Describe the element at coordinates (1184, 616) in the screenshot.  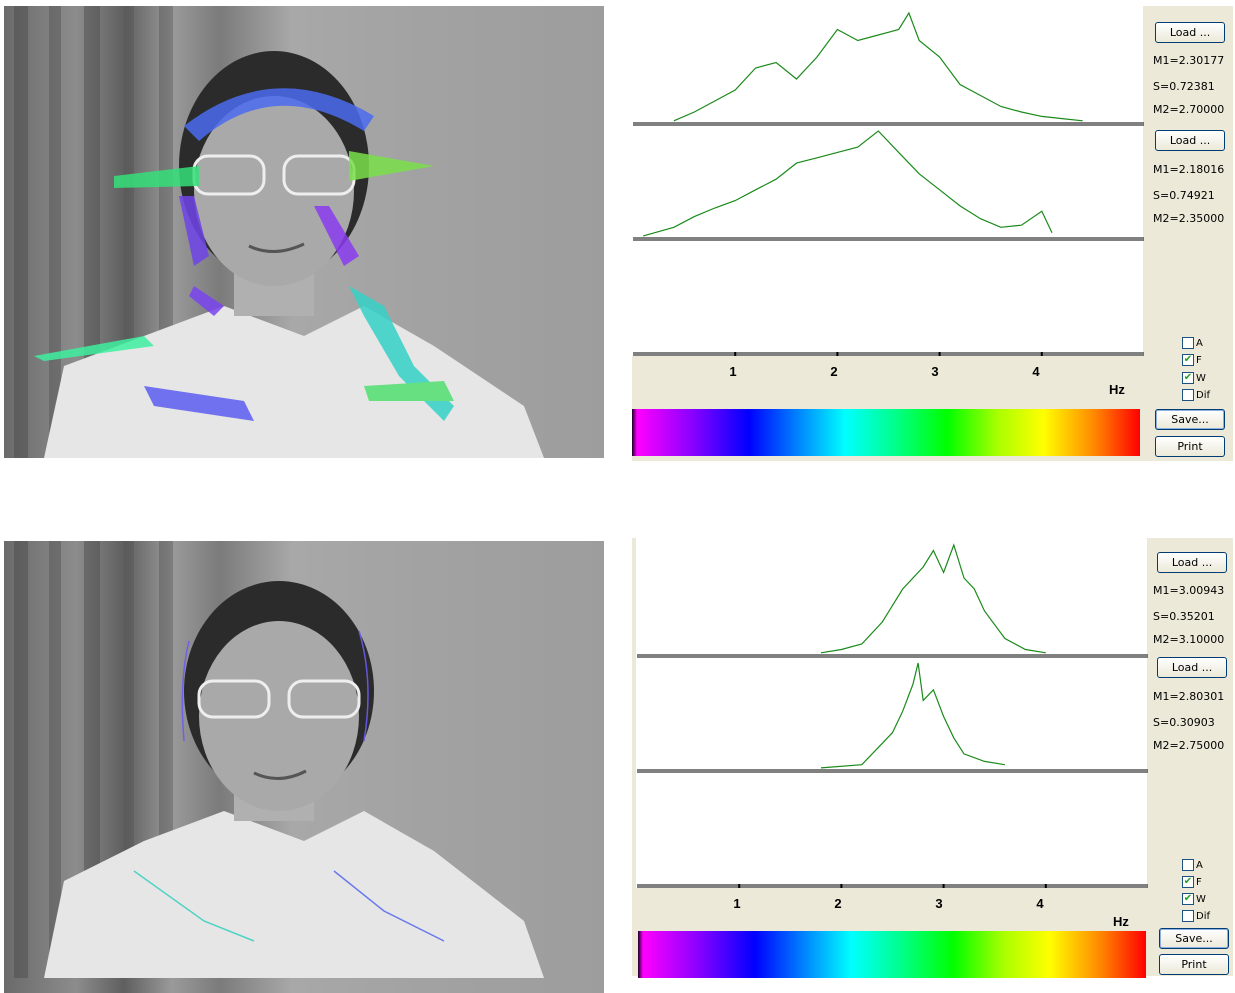
I see `stat-s-1: S=0.35201` at that location.